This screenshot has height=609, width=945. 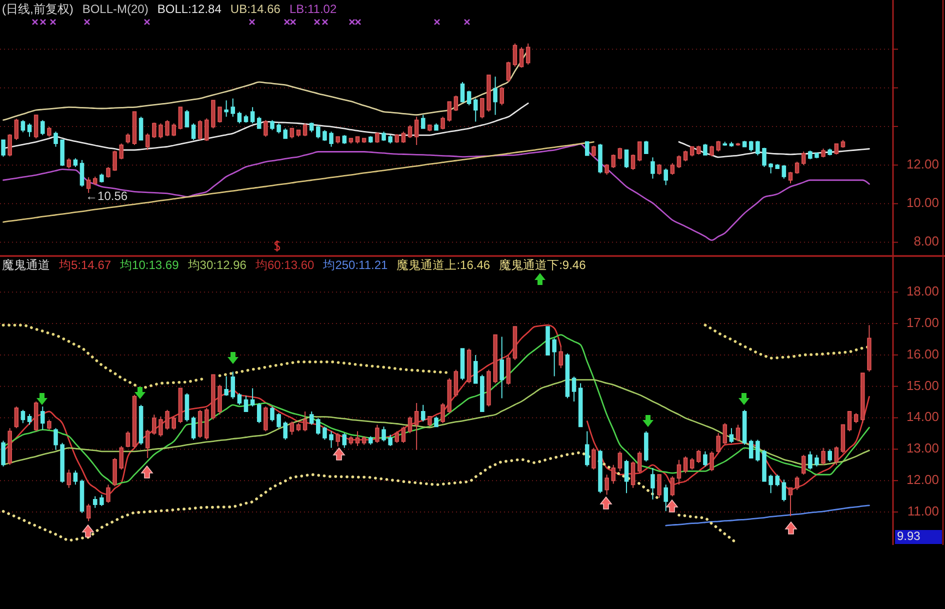 I want to click on text: 魔鬼通道上:16.46, so click(x=443, y=265).